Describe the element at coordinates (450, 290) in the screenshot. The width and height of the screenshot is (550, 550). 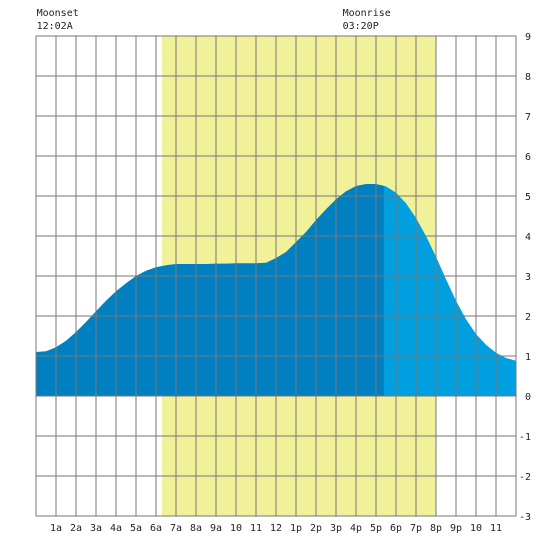
I see `tide-area-future` at that location.